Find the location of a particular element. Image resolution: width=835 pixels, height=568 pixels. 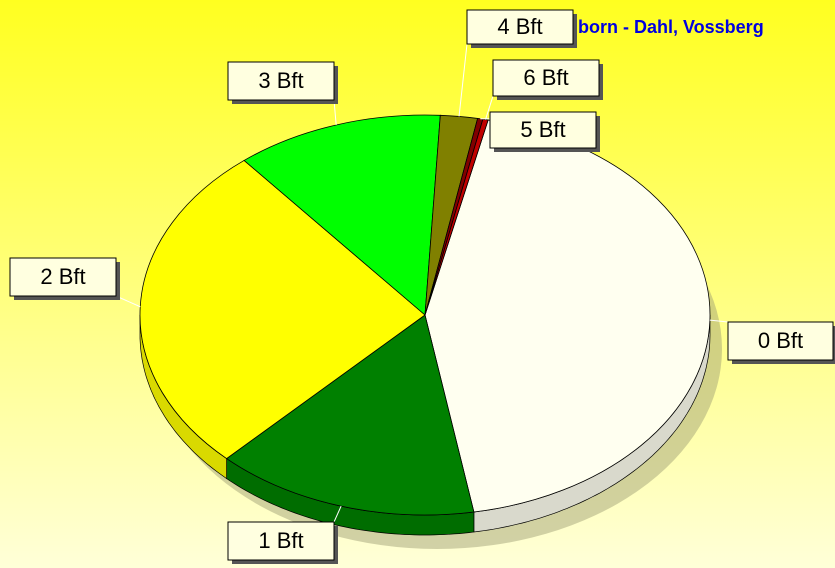

chart-title: born - Dahl, Vossberg is located at coordinates (671, 27).